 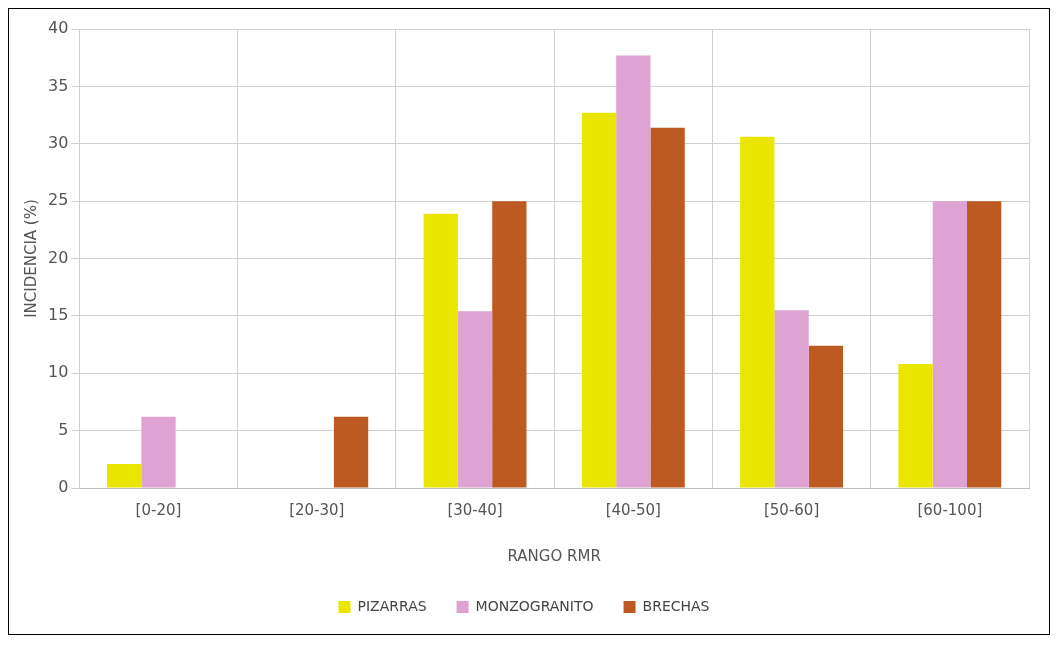 I want to click on x-tick-label: [60-100], so click(x=950, y=509).